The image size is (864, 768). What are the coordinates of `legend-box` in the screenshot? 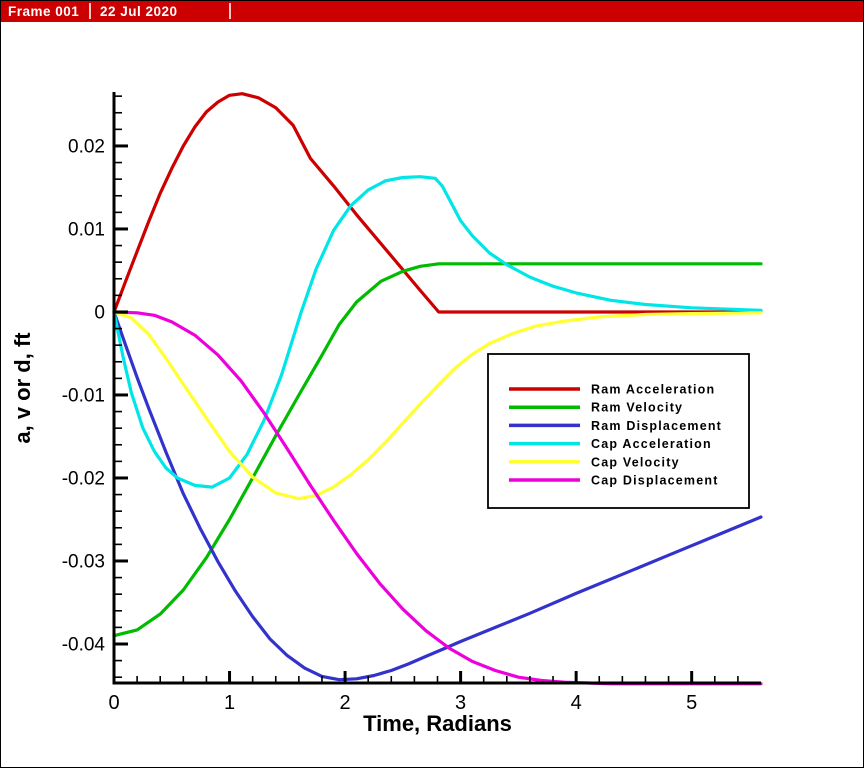 It's located at (618, 431).